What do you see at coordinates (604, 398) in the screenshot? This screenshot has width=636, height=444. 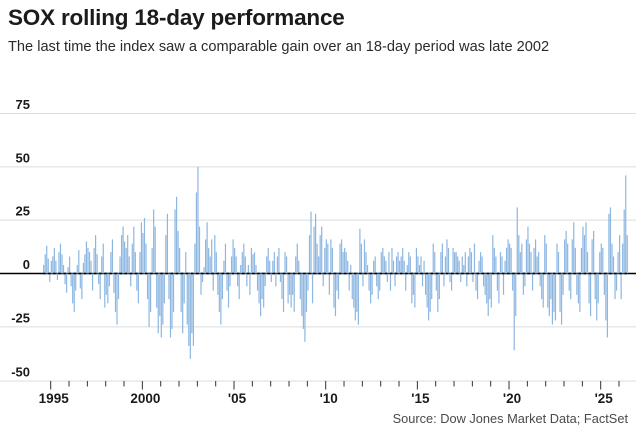 I see `x-axis-label-2025: '25` at bounding box center [604, 398].